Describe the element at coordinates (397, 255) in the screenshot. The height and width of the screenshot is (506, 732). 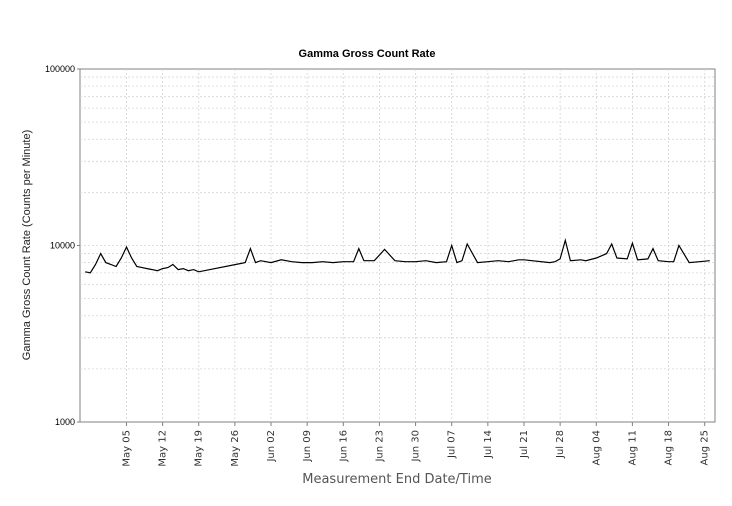
I see `series-line` at that location.